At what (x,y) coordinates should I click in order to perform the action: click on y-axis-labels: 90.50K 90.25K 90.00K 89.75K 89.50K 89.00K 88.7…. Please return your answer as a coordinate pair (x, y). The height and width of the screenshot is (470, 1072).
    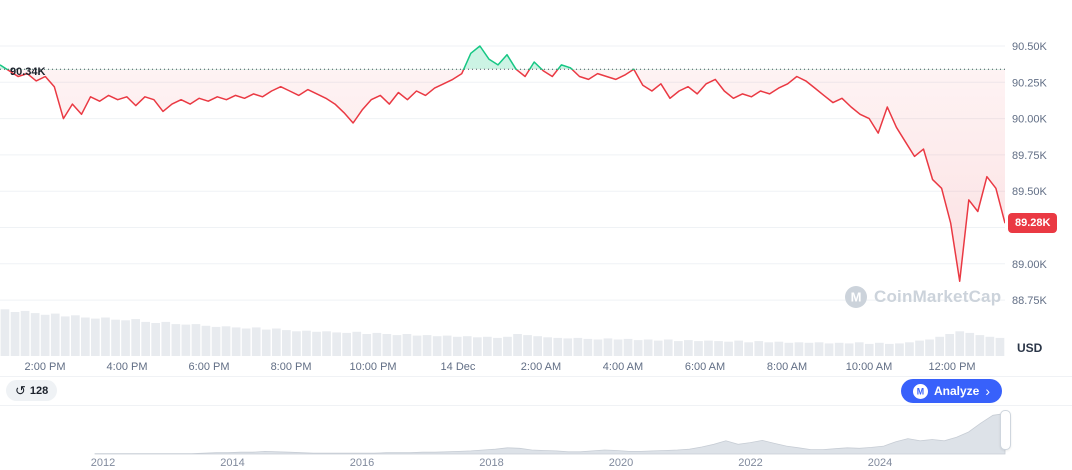
    Looking at the image, I should click on (1030, 174).